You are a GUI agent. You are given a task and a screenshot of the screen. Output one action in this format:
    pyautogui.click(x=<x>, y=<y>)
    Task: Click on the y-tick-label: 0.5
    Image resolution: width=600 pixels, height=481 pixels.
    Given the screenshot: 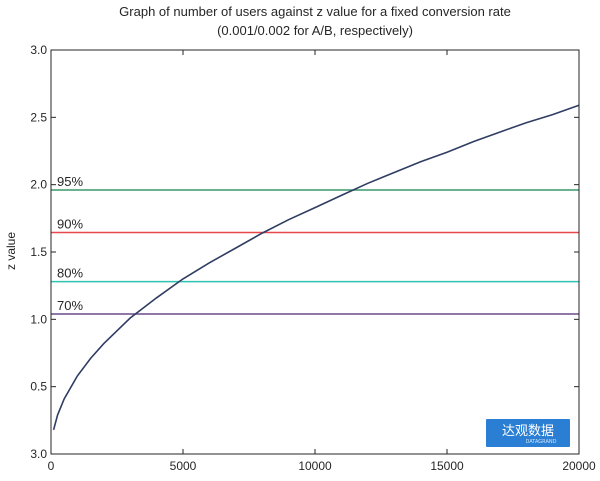 What is the action you would take?
    pyautogui.click(x=38, y=387)
    